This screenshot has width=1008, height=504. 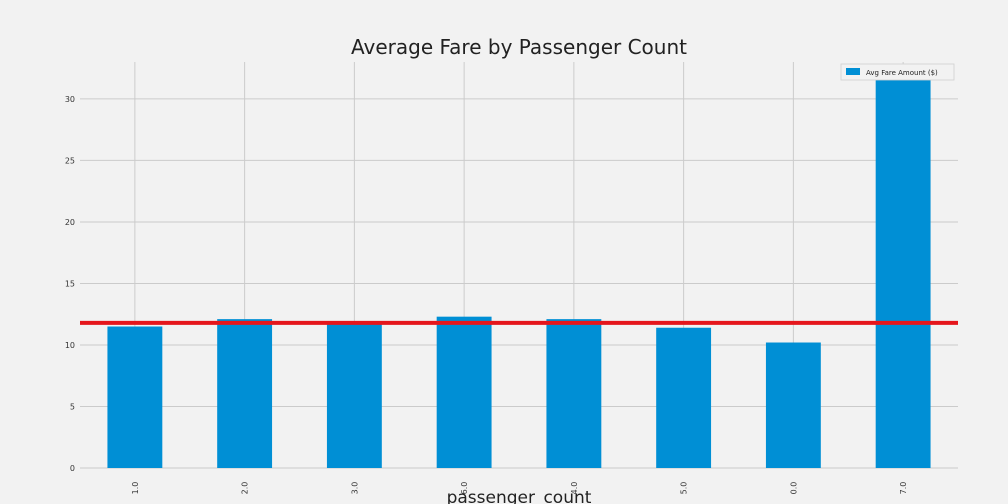 I want to click on legend: Avg Fare Amount ($), so click(x=897, y=72).